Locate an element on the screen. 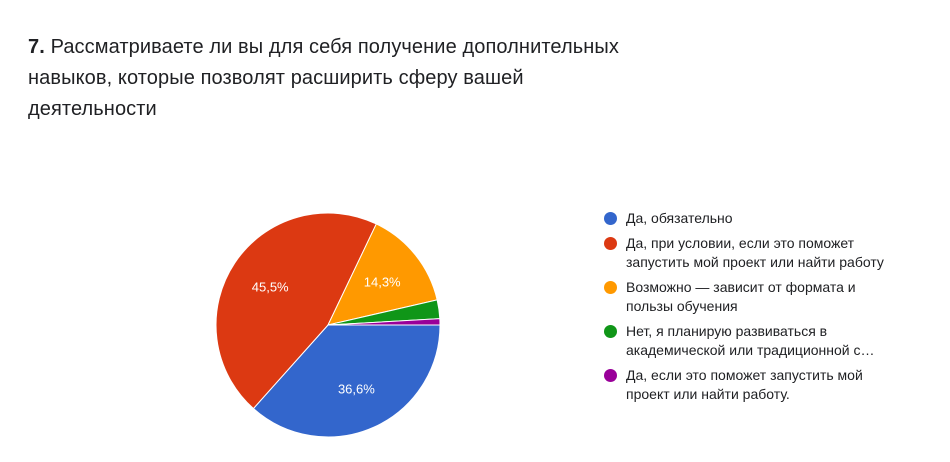  legend-swatch-purple is located at coordinates (610, 375).